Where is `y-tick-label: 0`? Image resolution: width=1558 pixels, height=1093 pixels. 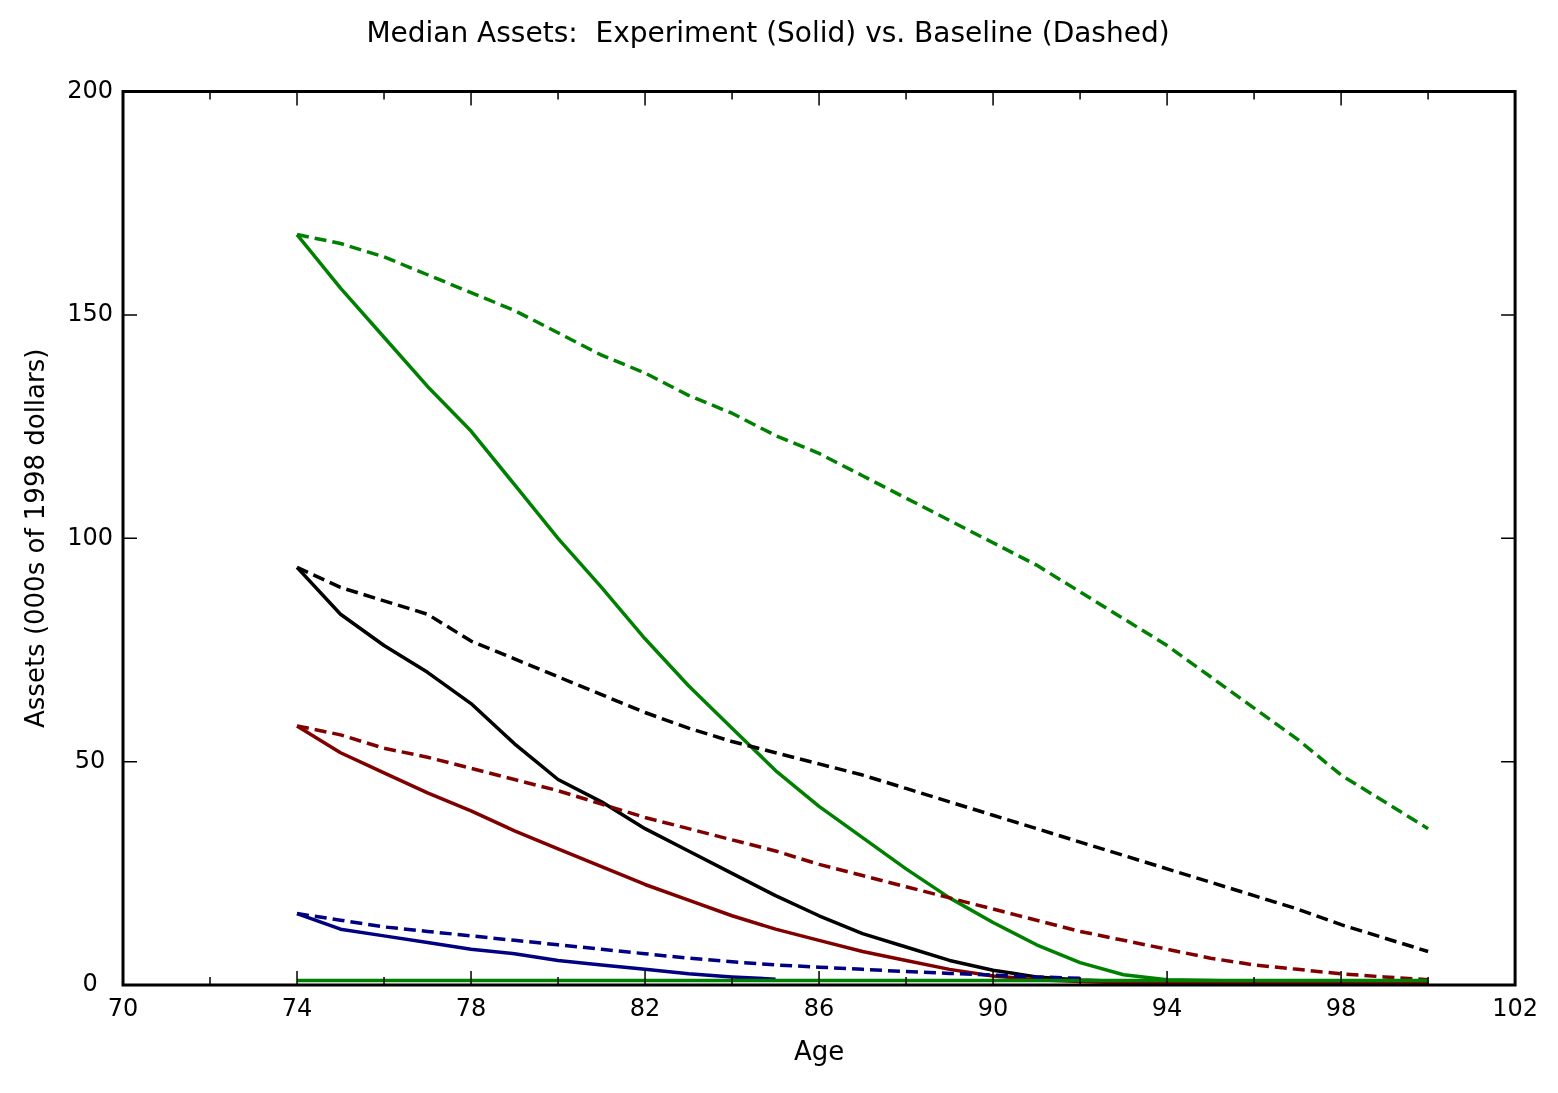
y-tick-label: 0 is located at coordinates (90, 983).